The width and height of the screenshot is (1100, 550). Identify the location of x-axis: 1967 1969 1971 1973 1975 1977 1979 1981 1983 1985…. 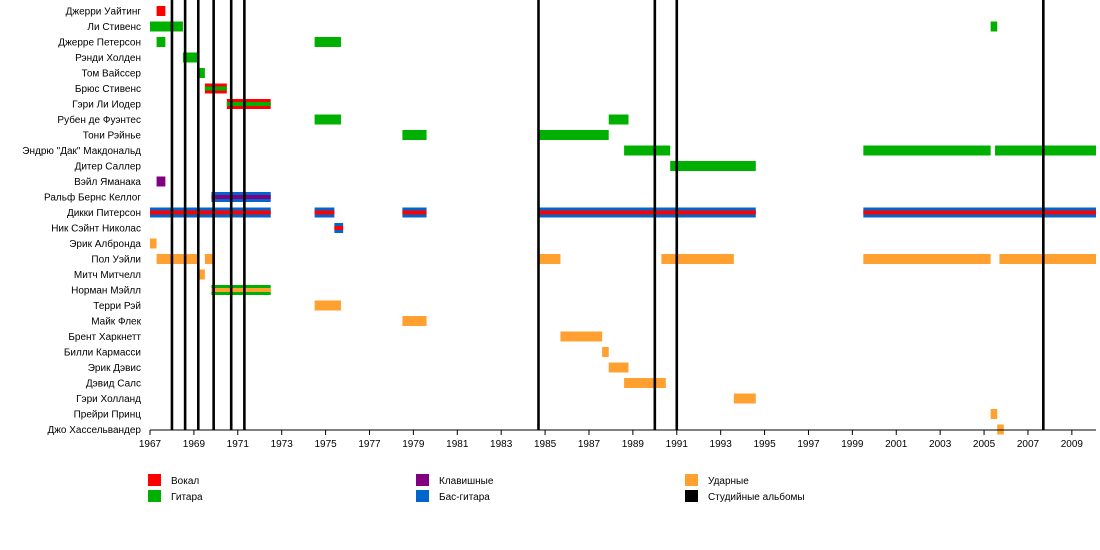
(617, 439).